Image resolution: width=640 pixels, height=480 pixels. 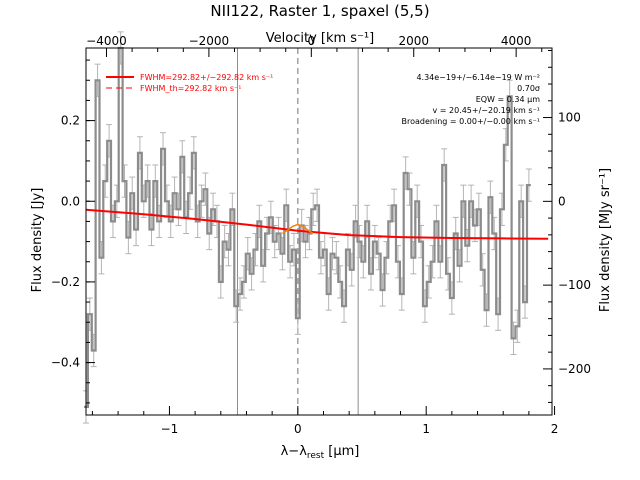 I want to click on right-tick-label: −100, so click(x=574, y=285).